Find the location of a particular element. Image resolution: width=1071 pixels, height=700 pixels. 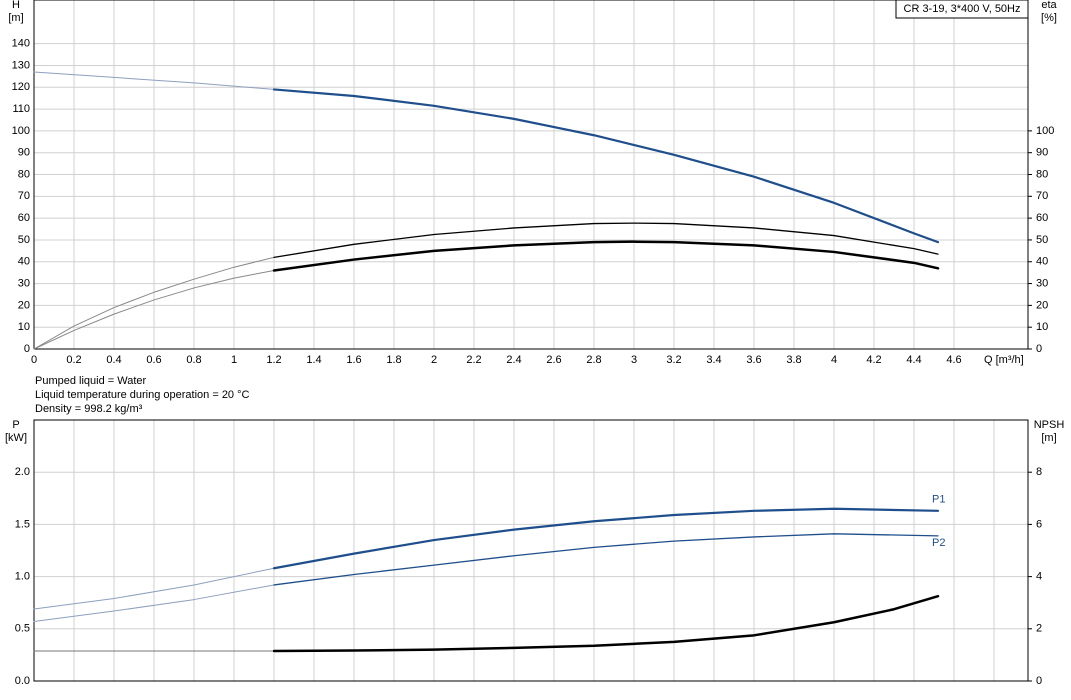

y-tick-label: 70 is located at coordinates (24, 196).